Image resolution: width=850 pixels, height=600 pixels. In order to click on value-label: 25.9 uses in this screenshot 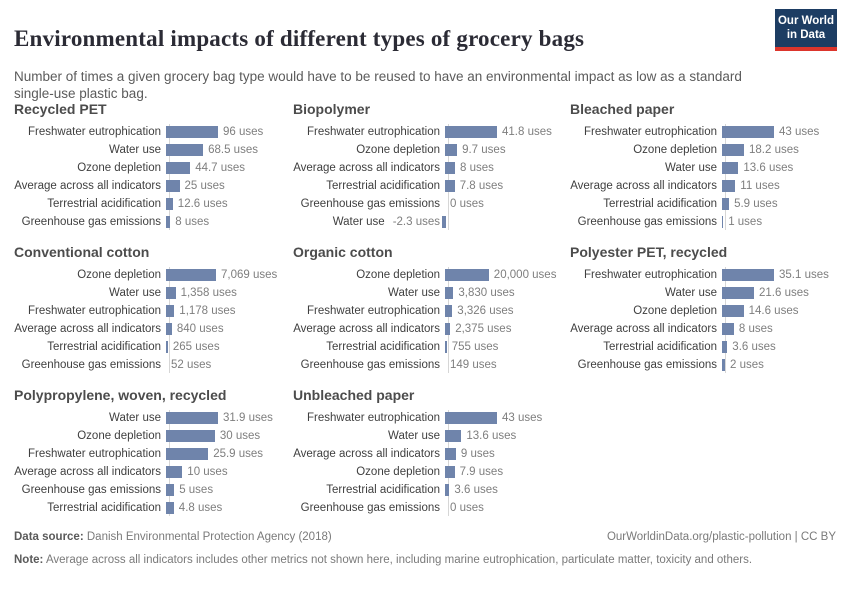, I will do `click(238, 454)`.